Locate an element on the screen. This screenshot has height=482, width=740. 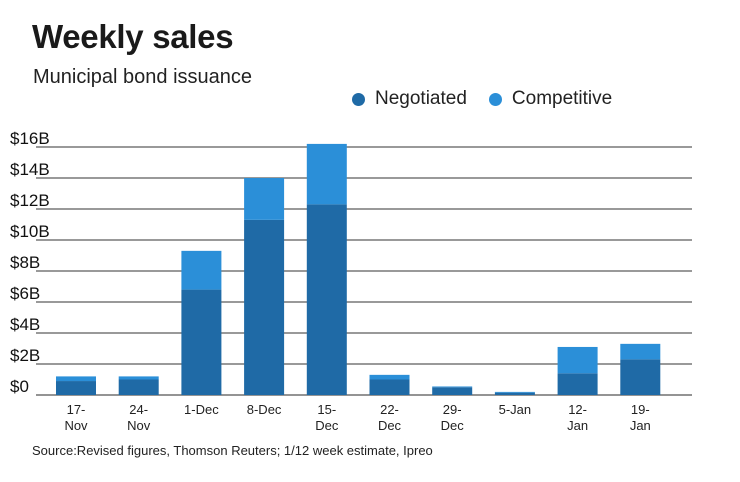
y-tick-label: $0 is located at coordinates (19, 386).